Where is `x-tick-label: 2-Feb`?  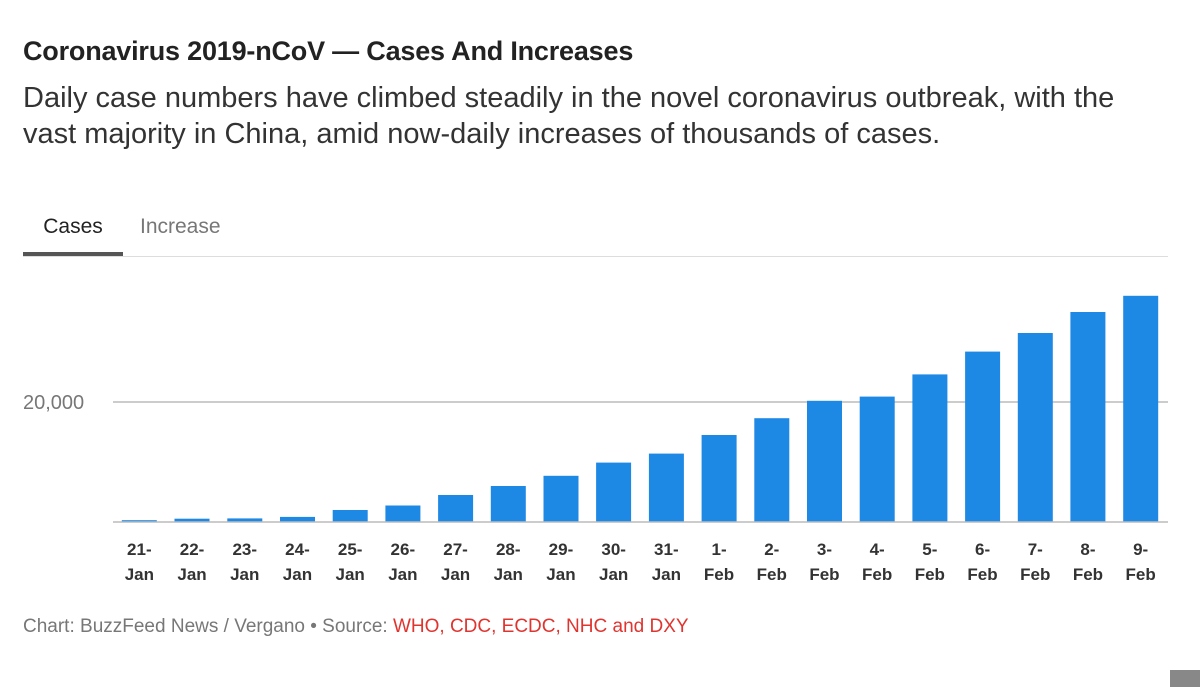 x-tick-label: 2-Feb is located at coordinates (772, 562).